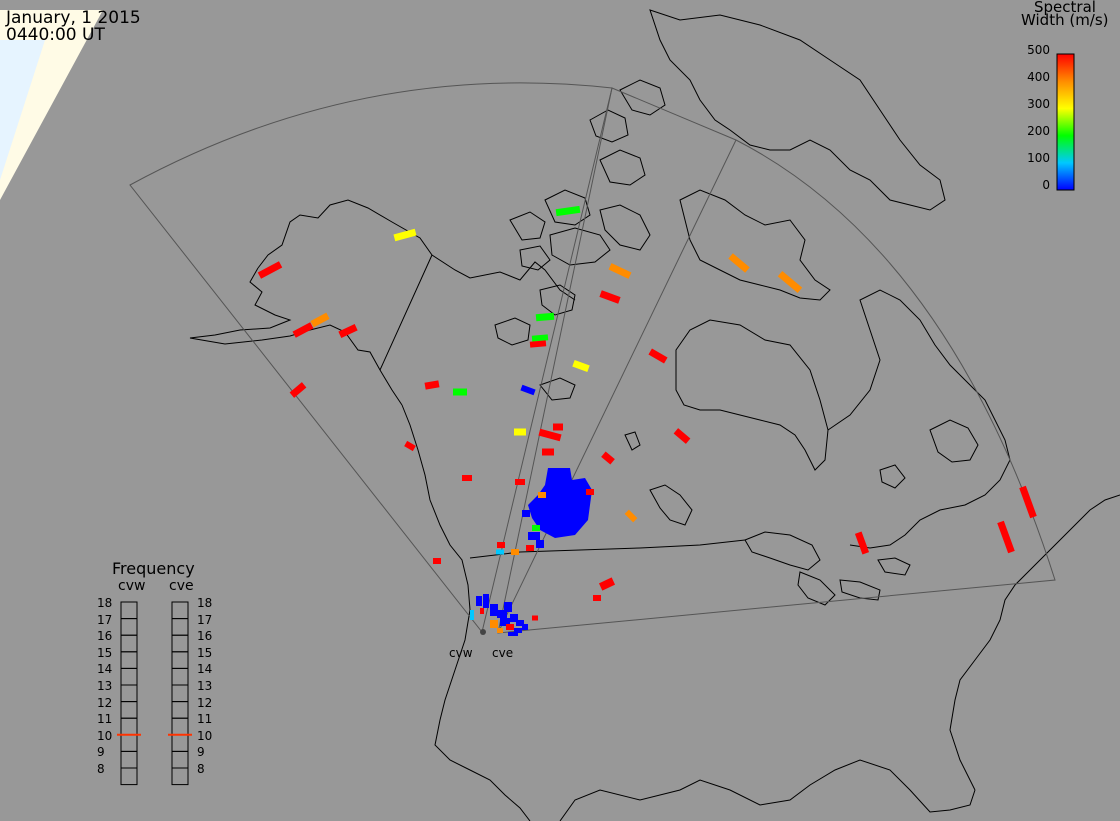 This screenshot has width=1120, height=821. I want to click on frequency-tick: 10, so click(105, 735).